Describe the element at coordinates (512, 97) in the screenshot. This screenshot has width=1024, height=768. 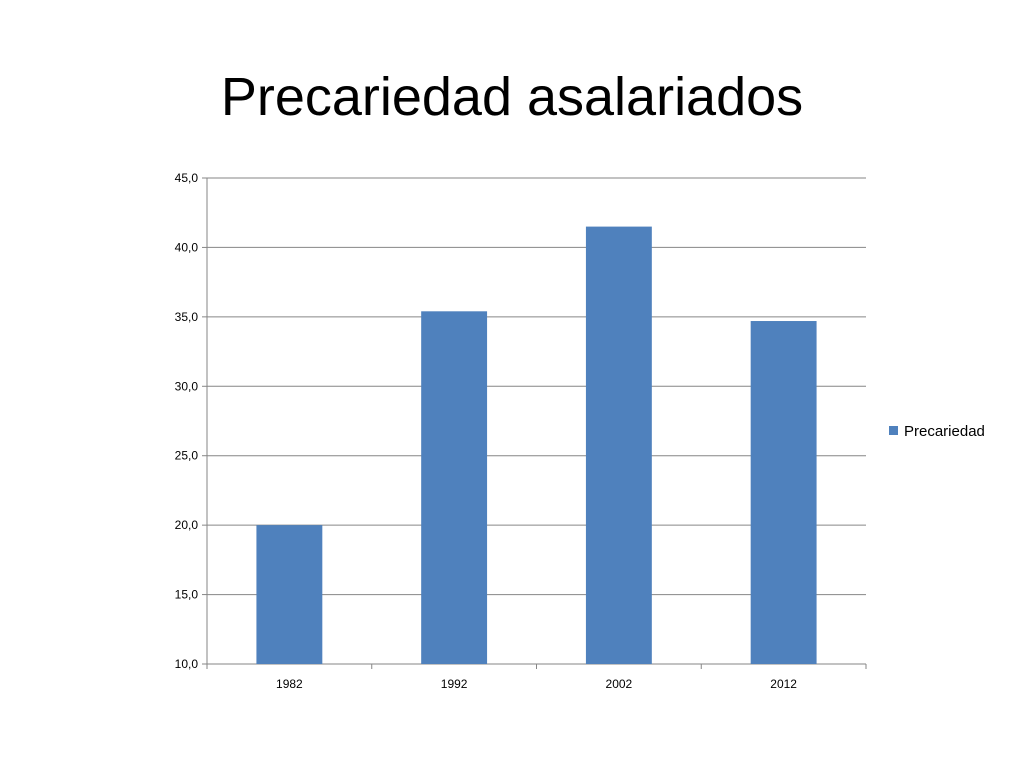
I see `slide-title: Precariedad asalariados` at that location.